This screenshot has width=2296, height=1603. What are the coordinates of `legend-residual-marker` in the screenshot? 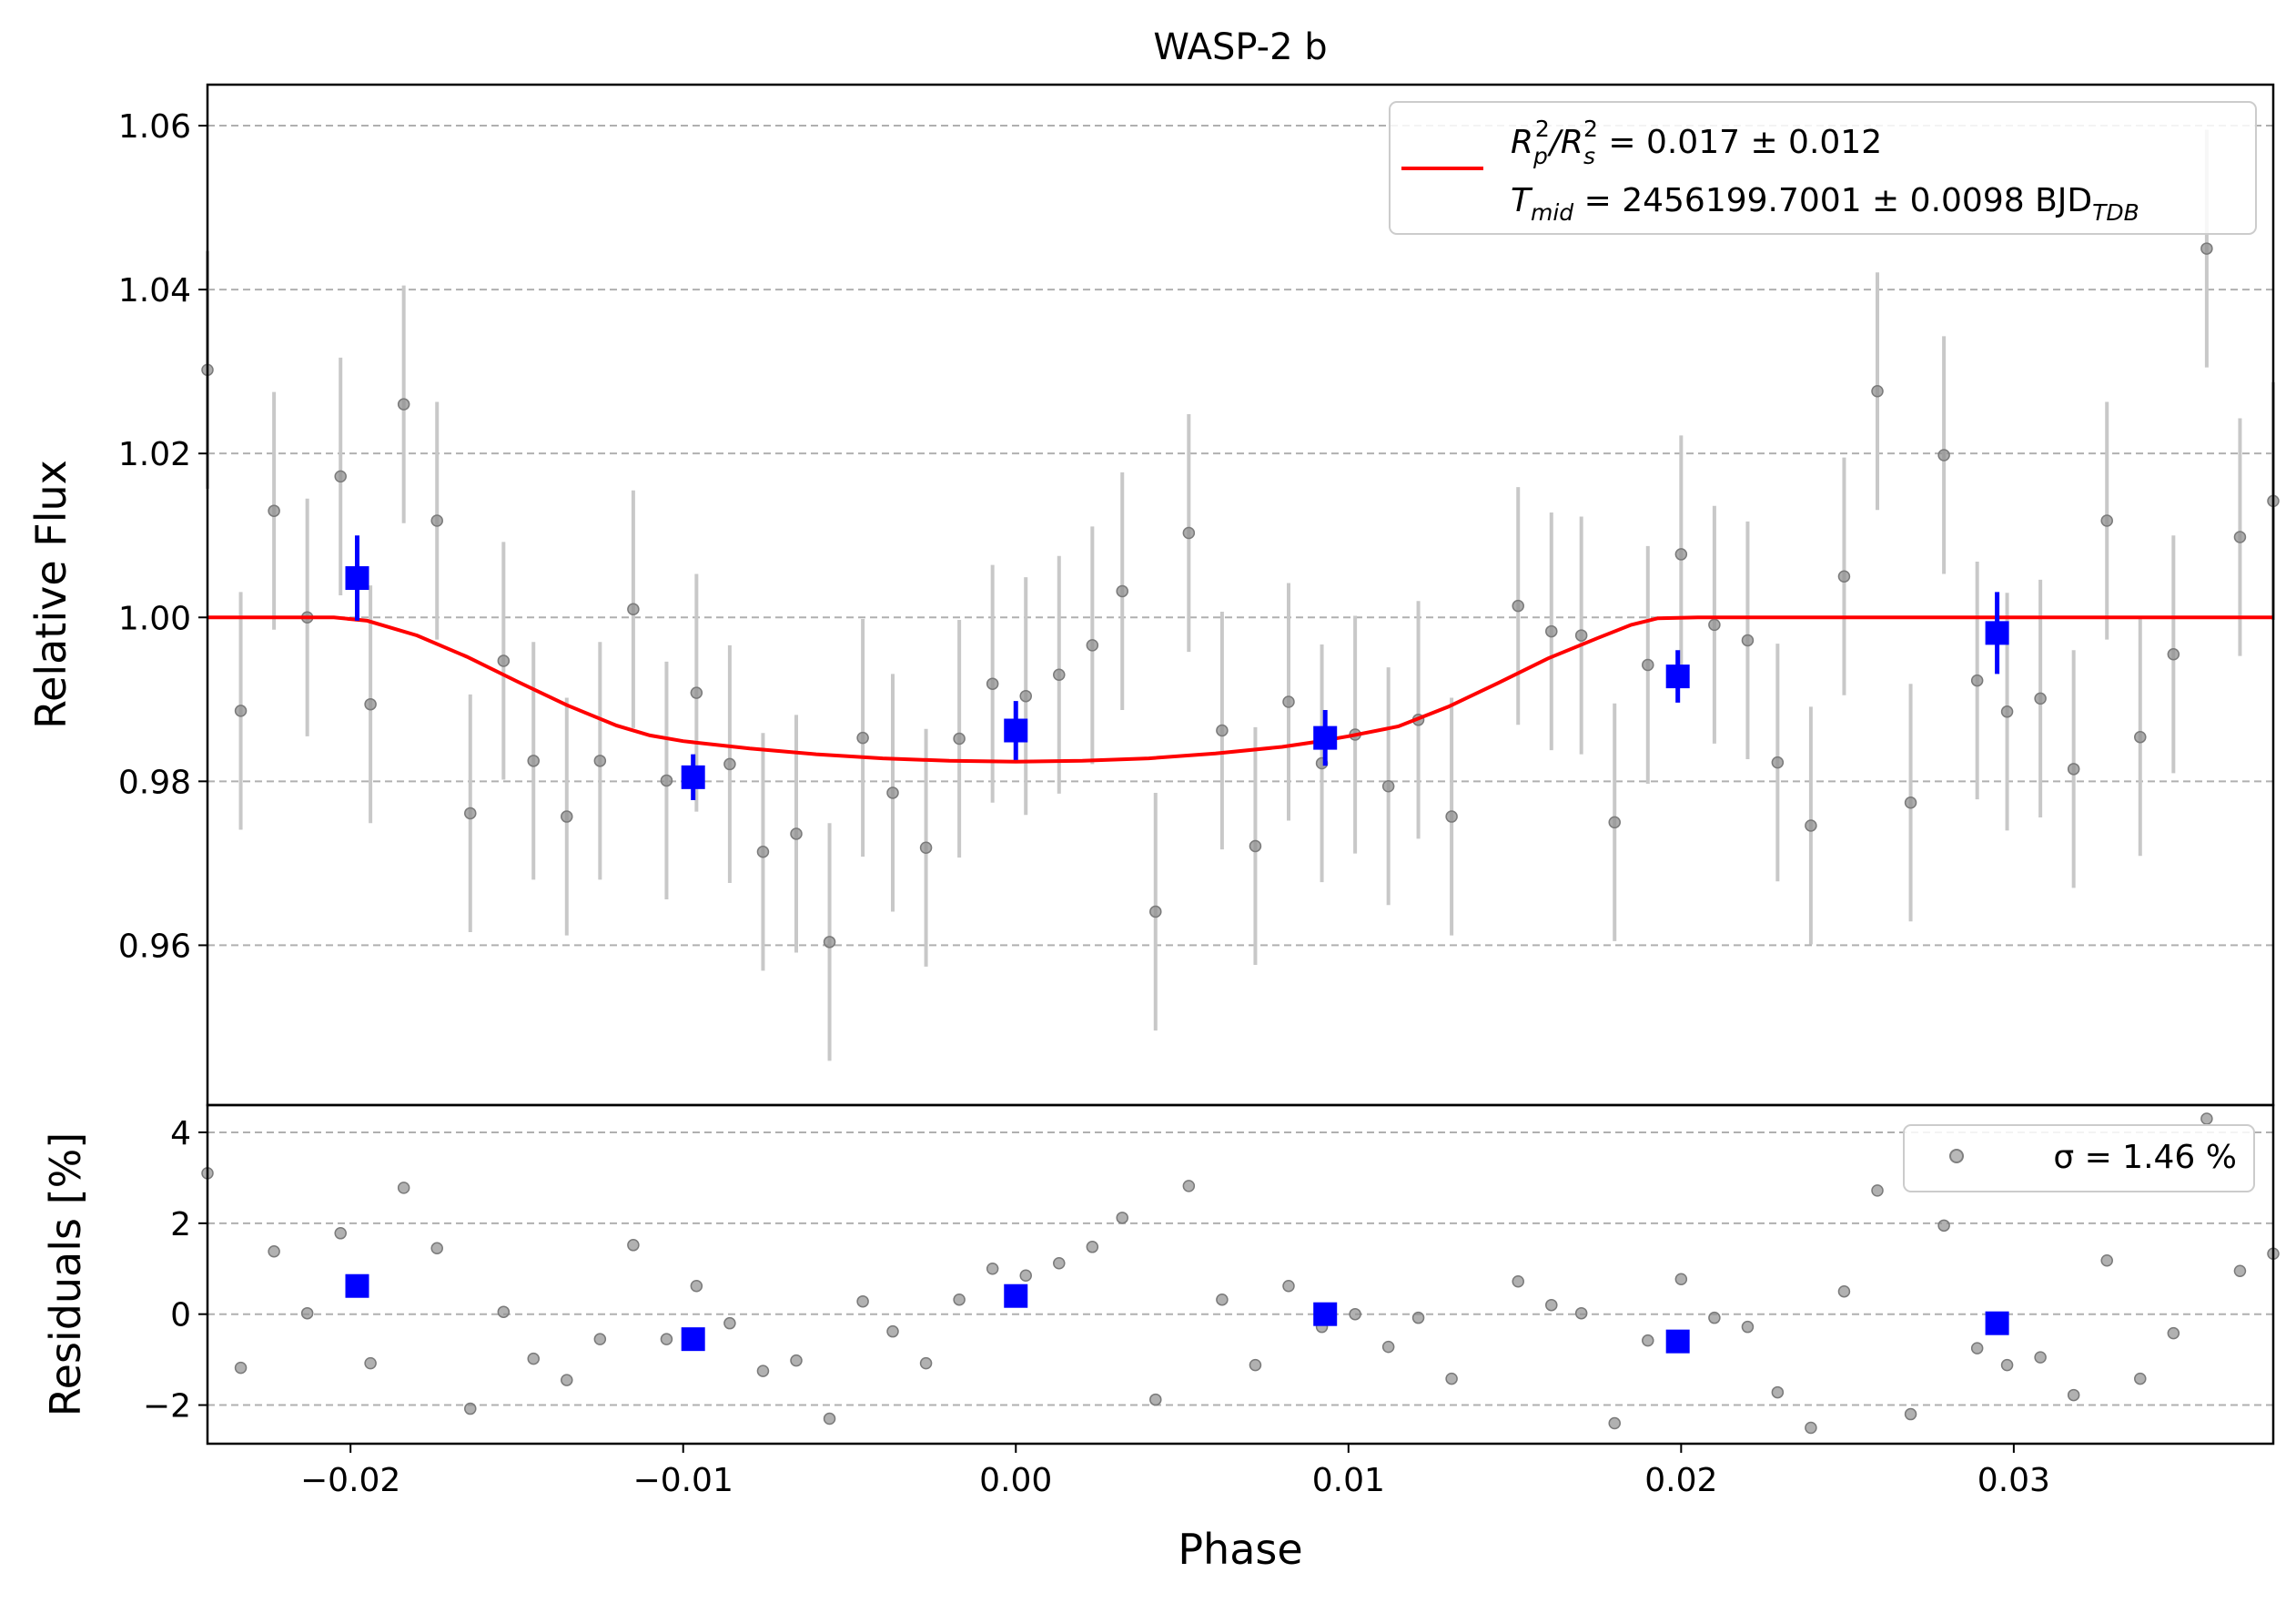 It's located at (1957, 1156).